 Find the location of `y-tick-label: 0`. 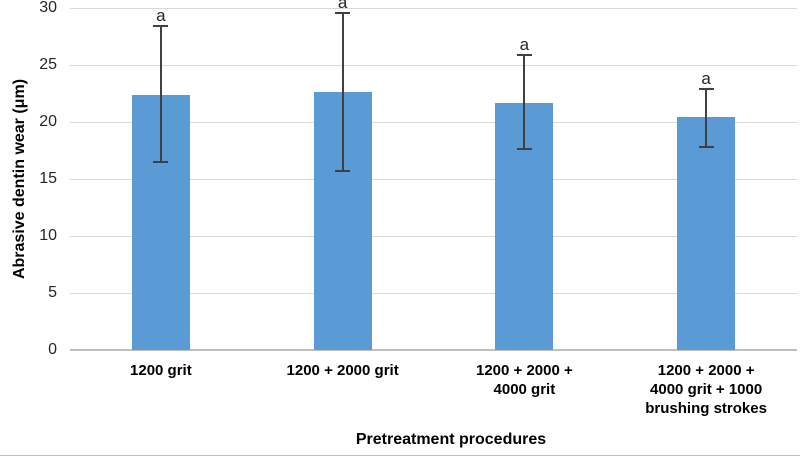

y-tick-label: 0 is located at coordinates (52, 349).